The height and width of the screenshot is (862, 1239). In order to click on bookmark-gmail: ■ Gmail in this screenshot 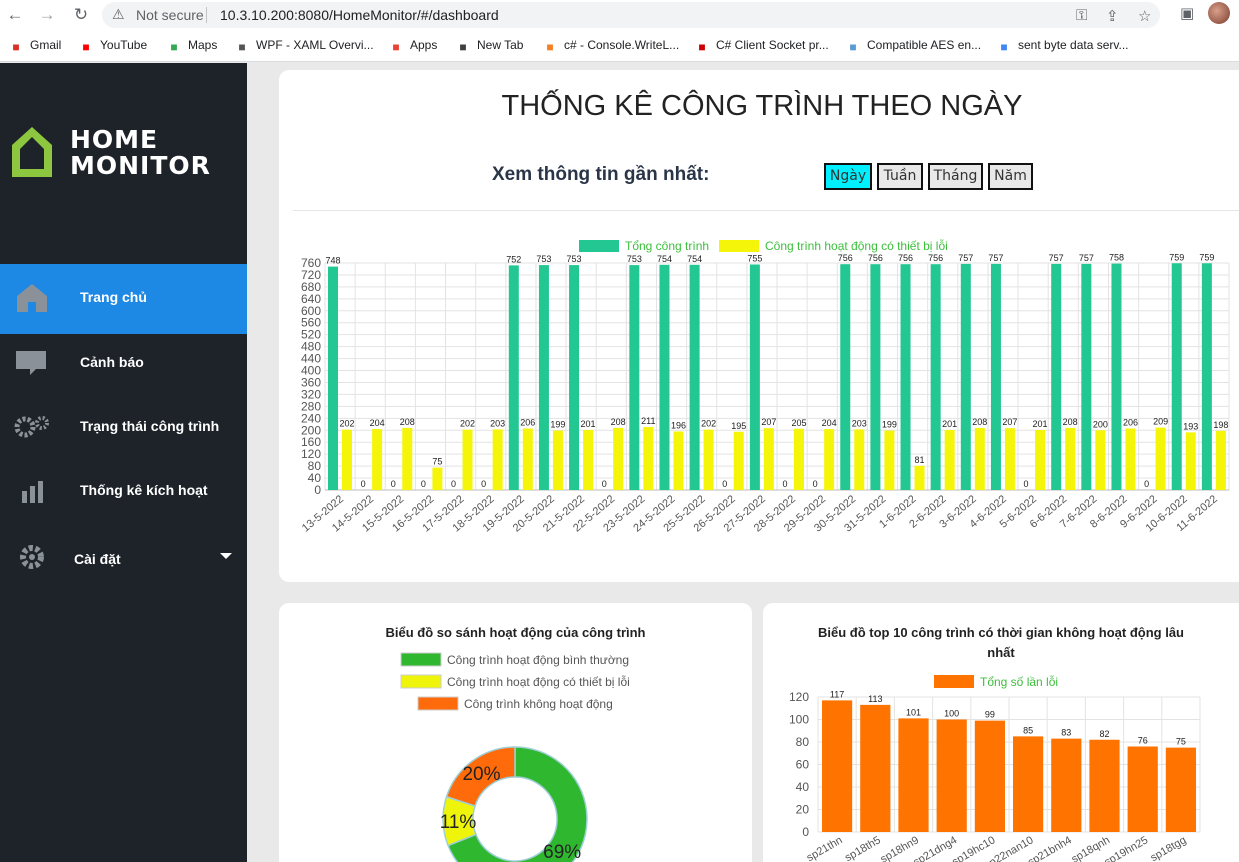, I will do `click(34, 46)`.